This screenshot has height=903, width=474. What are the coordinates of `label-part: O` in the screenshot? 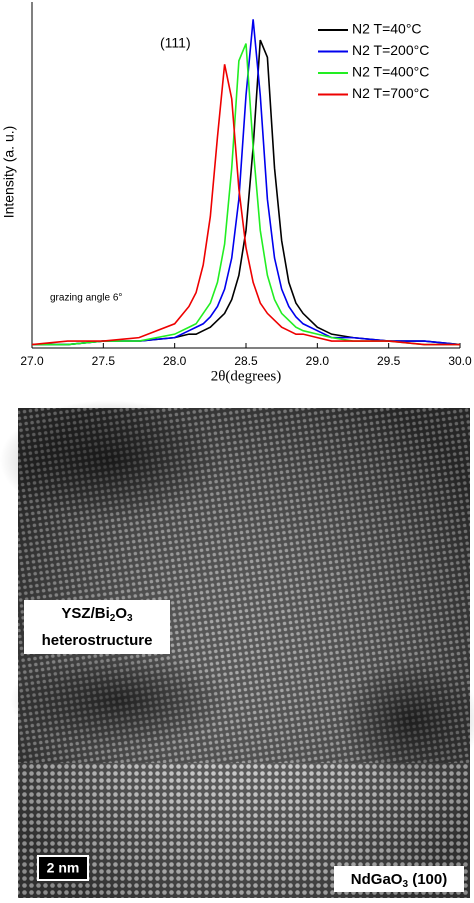 It's located at (121, 613).